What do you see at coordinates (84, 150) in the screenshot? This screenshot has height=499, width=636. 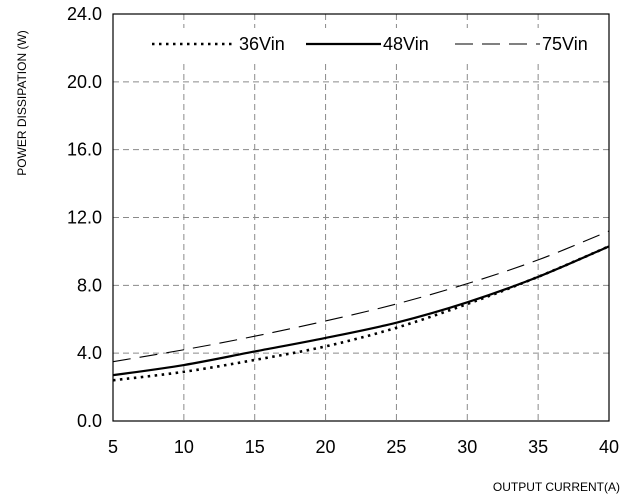 I see `y-tick-label: 16.0` at bounding box center [84, 150].